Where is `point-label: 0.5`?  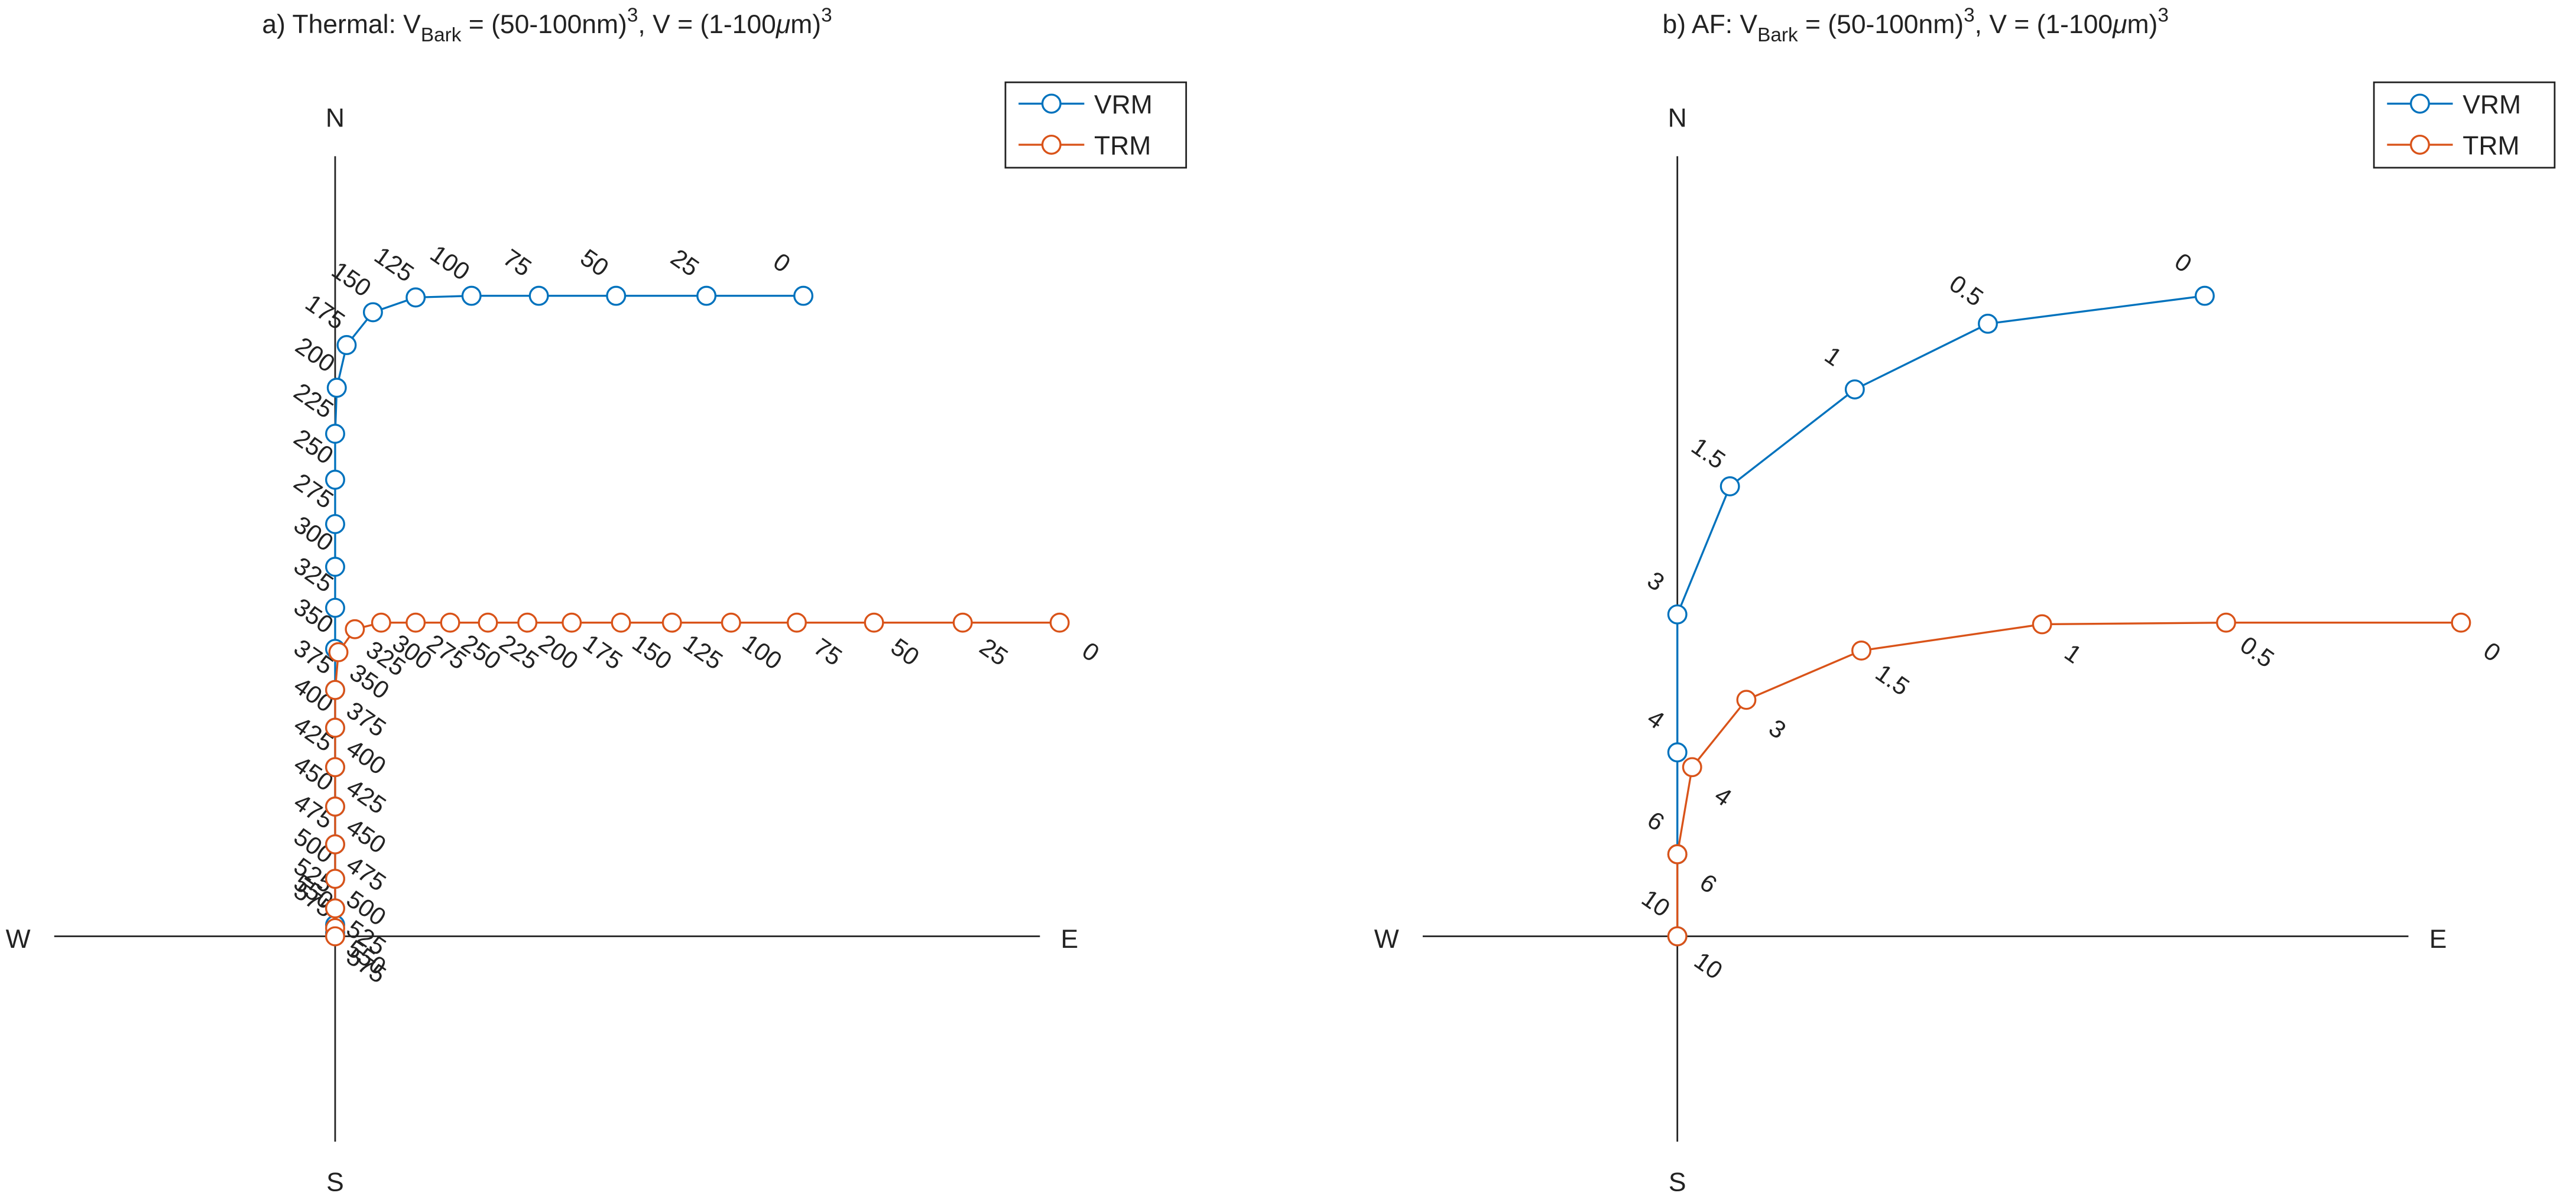
point-label: 0.5 is located at coordinates (1966, 290).